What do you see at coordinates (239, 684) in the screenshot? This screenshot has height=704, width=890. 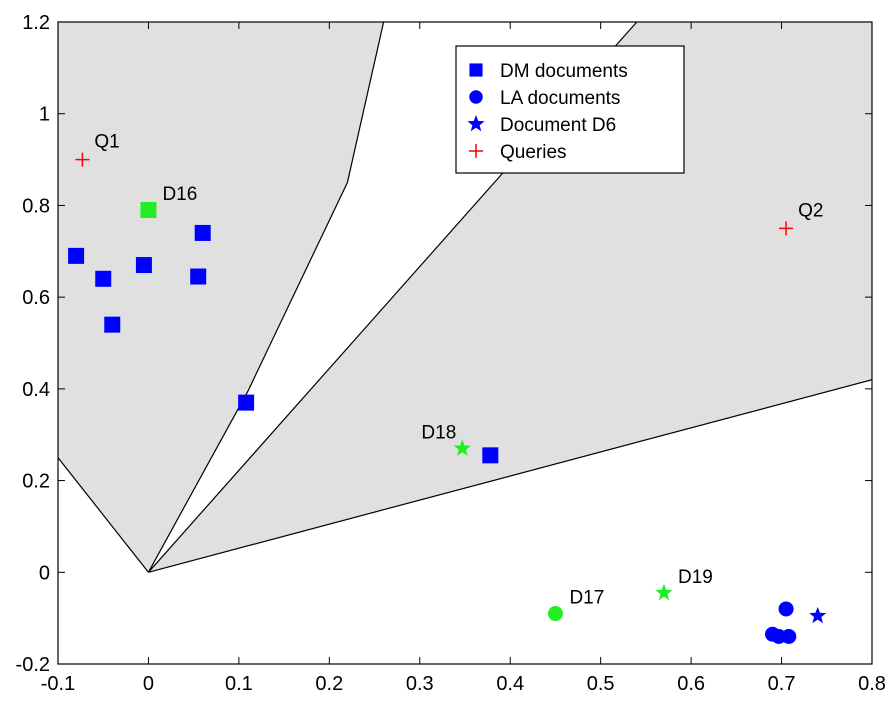 I see `x-tick-label: 0.1` at bounding box center [239, 684].